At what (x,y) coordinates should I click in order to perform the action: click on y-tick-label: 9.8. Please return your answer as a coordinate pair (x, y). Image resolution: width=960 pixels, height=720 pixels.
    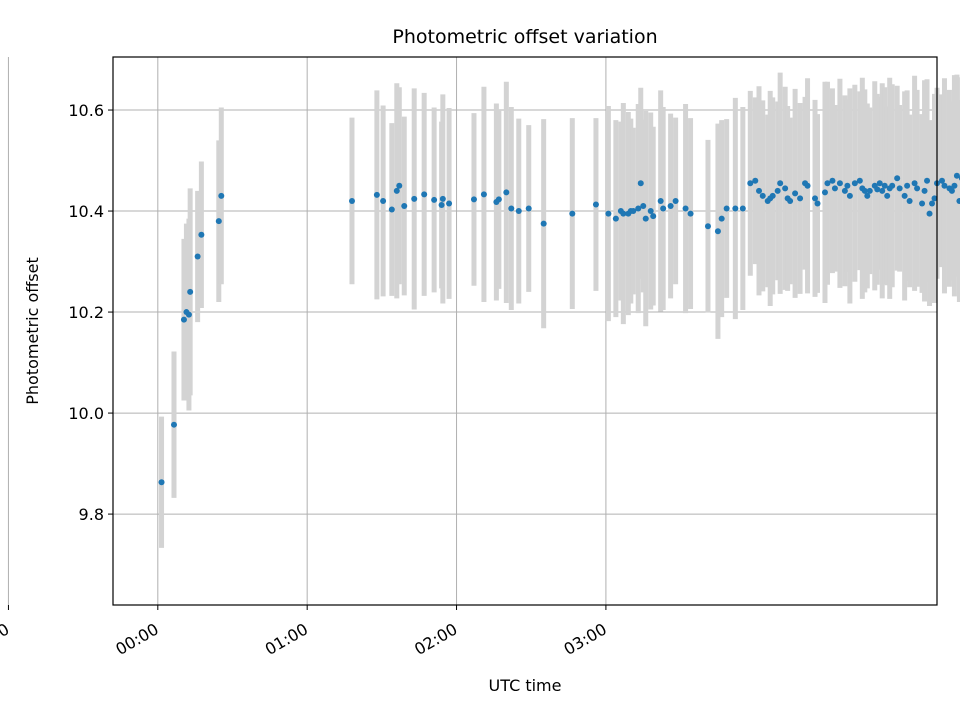
    Looking at the image, I should click on (91, 514).